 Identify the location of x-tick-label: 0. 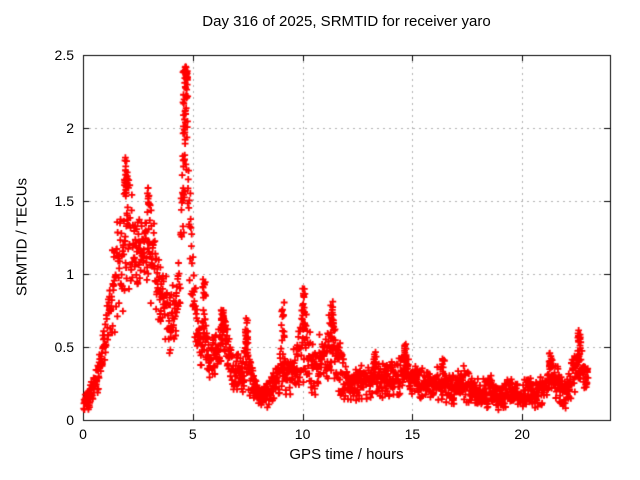
(83, 434).